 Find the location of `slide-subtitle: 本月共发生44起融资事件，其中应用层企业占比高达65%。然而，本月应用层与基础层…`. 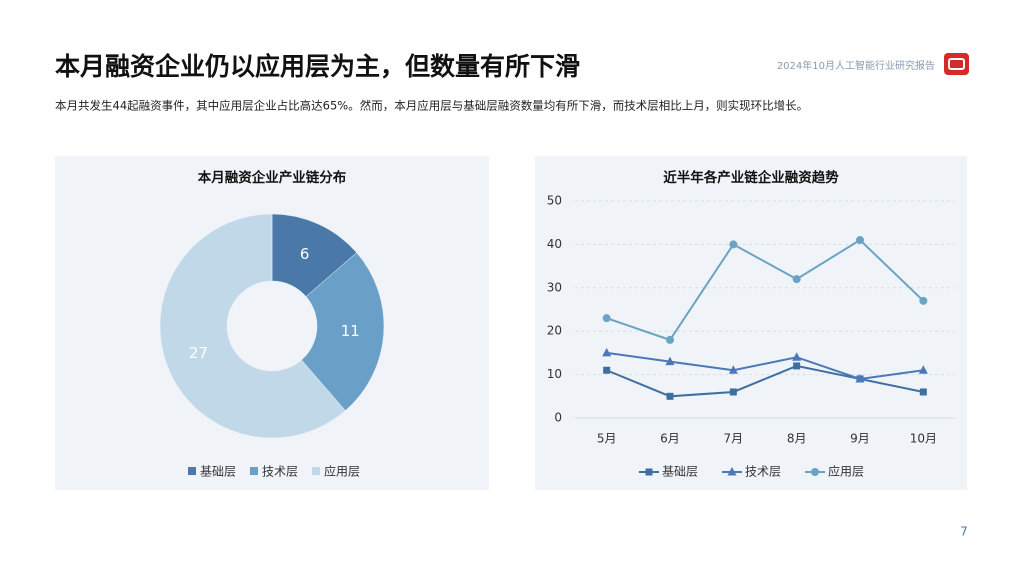

slide-subtitle: 本月共发生44起融资事件，其中应用层企业占比高达65%。然而，本月应用层与基础层… is located at coordinates (431, 106).